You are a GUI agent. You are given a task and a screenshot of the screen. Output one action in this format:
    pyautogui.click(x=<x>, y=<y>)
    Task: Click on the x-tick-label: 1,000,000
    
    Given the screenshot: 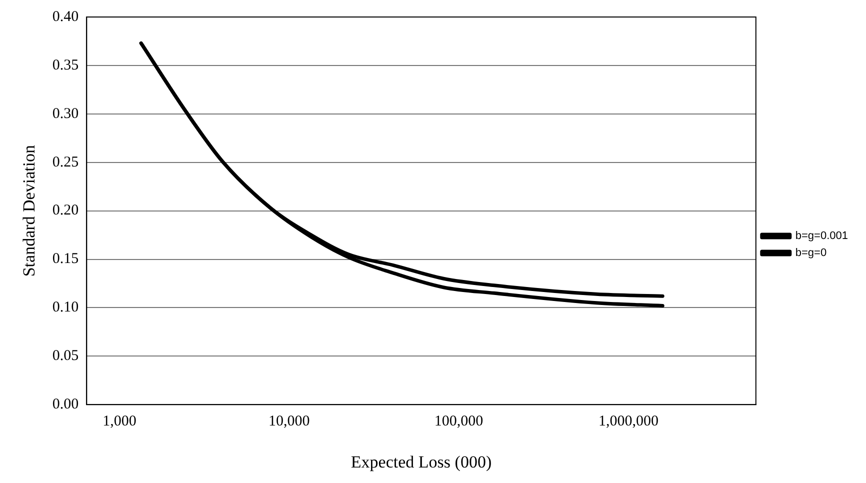 What is the action you would take?
    pyautogui.click(x=628, y=422)
    